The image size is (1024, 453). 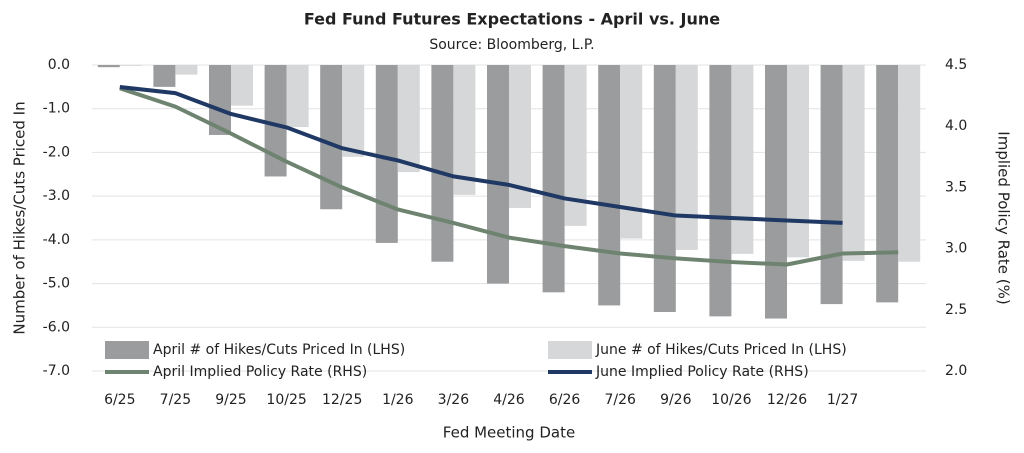 I want to click on x-tick-label: 12/26, so click(x=787, y=400).